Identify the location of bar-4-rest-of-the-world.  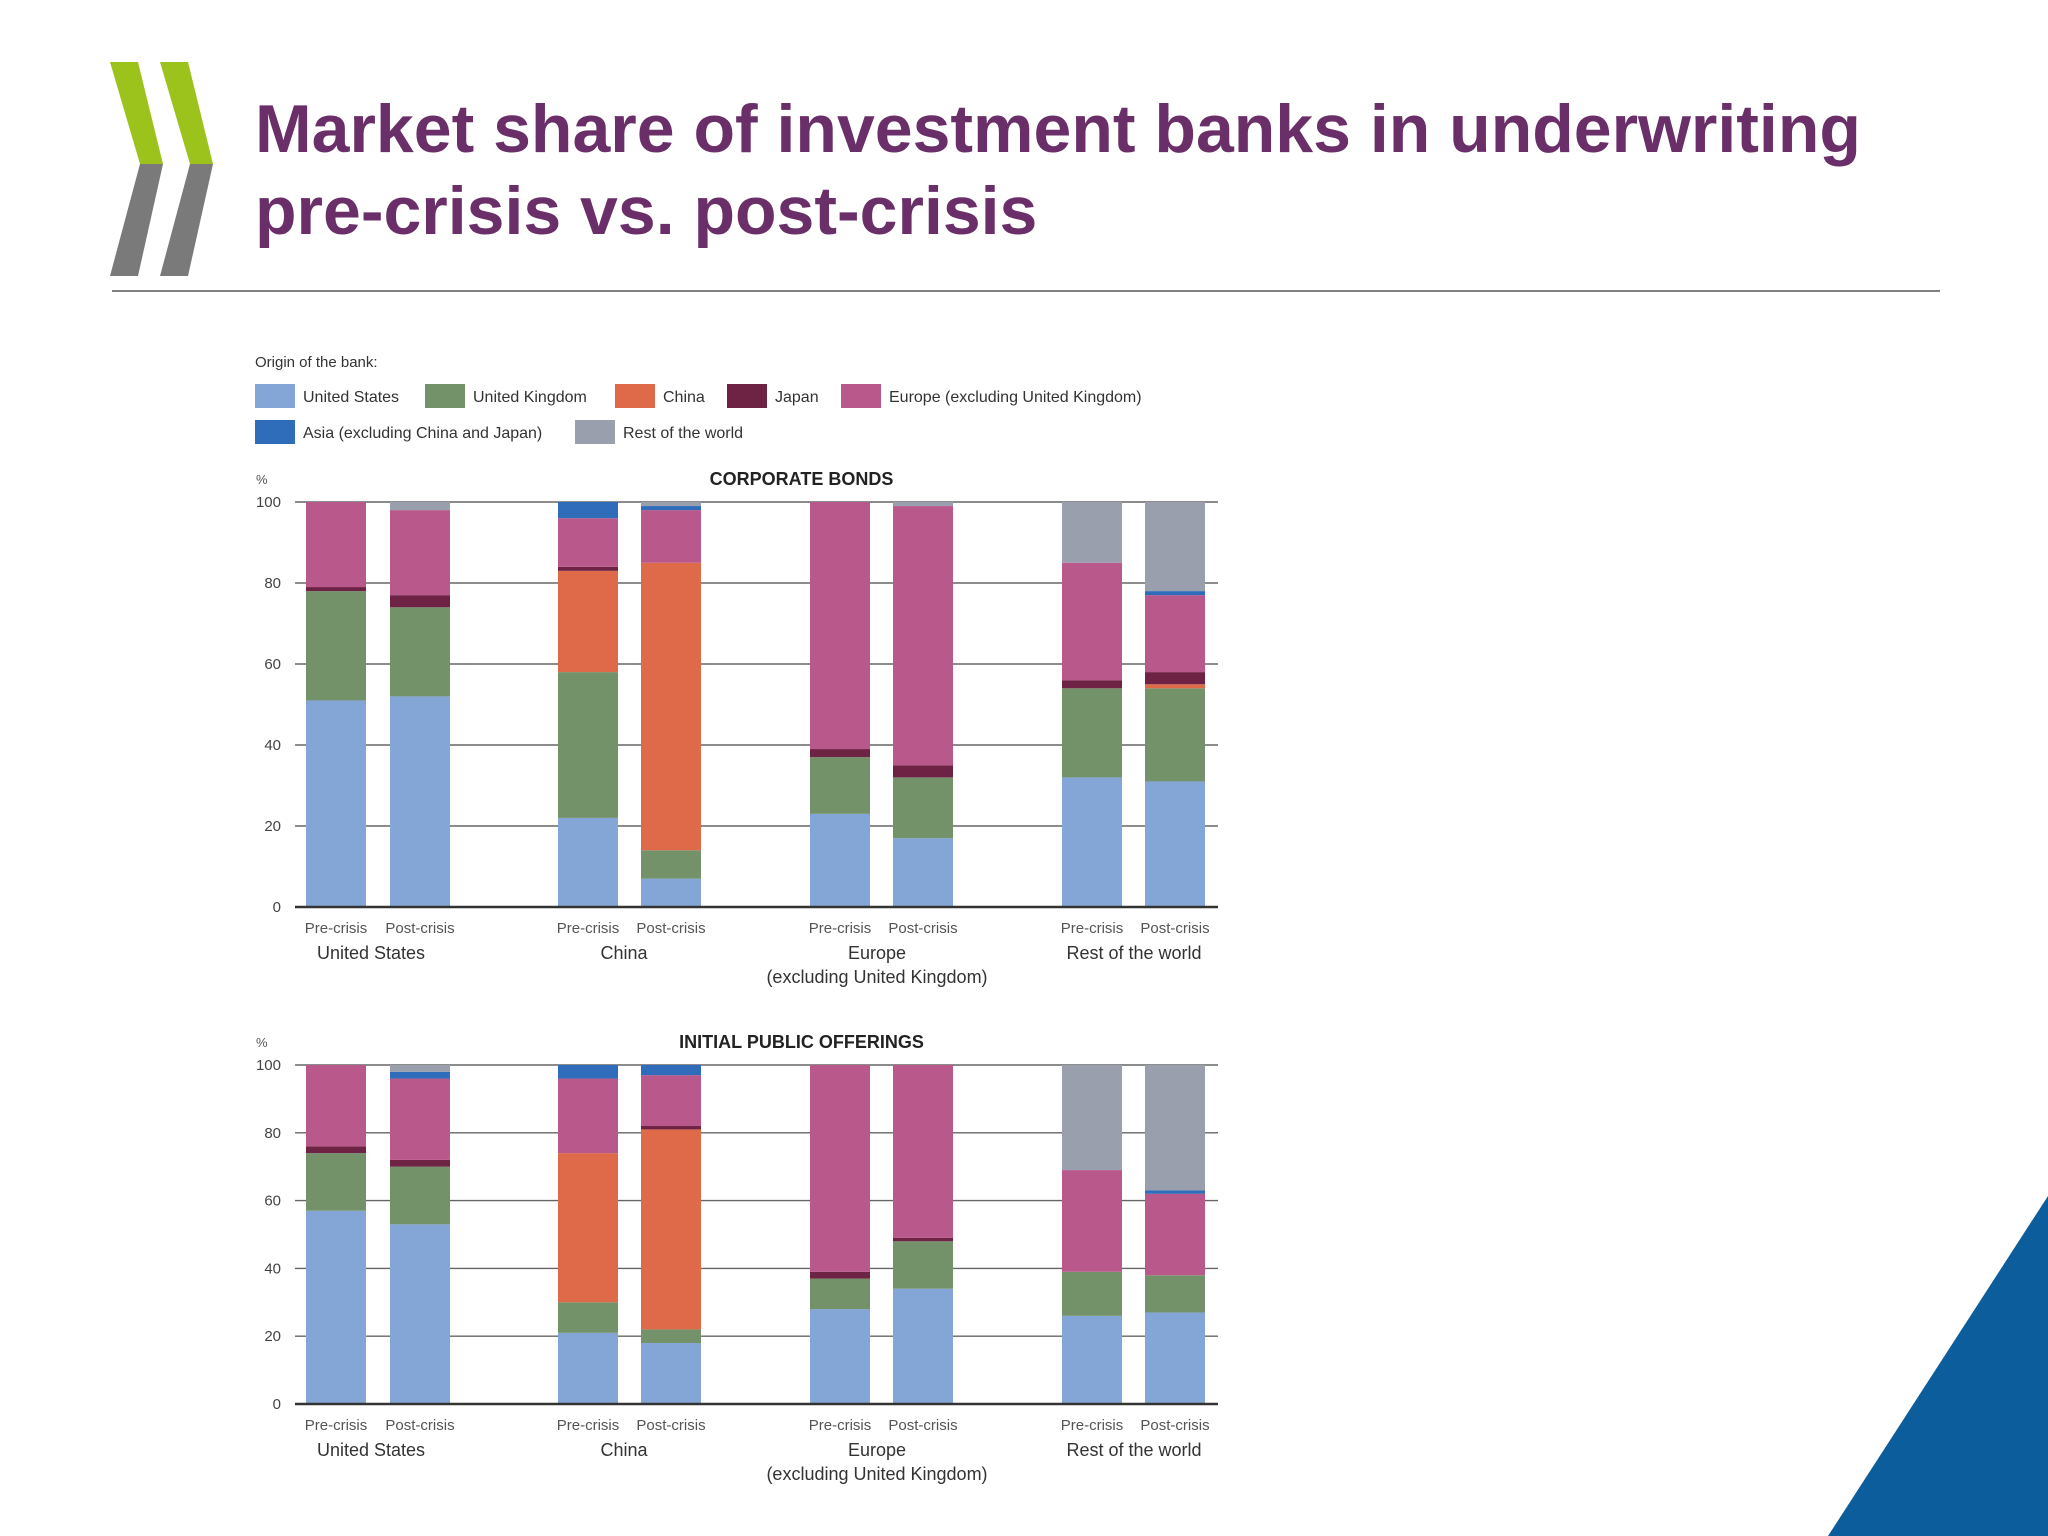
(671, 504).